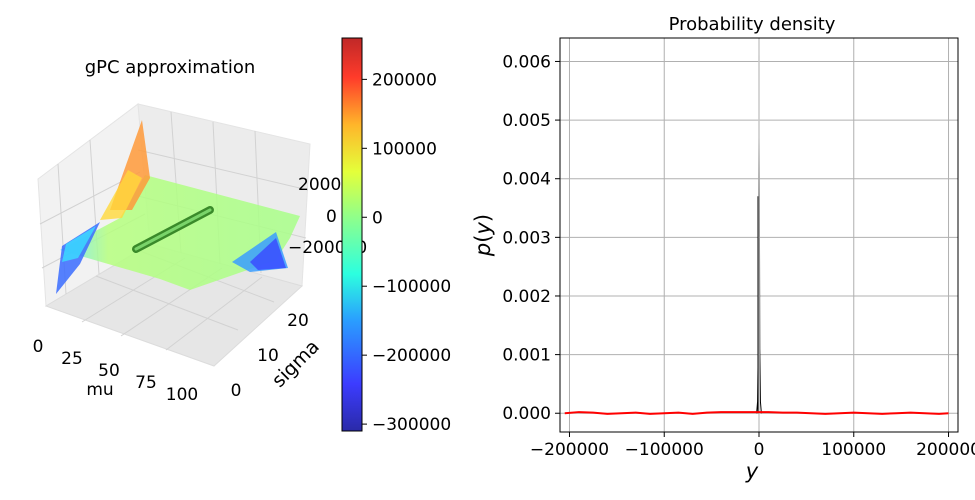 The image size is (975, 500). I want to click on mu-axis-label: mu, so click(99, 390).